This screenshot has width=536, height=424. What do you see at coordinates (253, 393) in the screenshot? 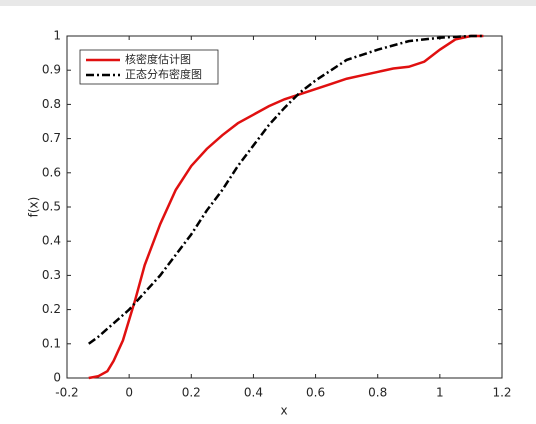
I see `x-tick-label: 0.4` at bounding box center [253, 393].